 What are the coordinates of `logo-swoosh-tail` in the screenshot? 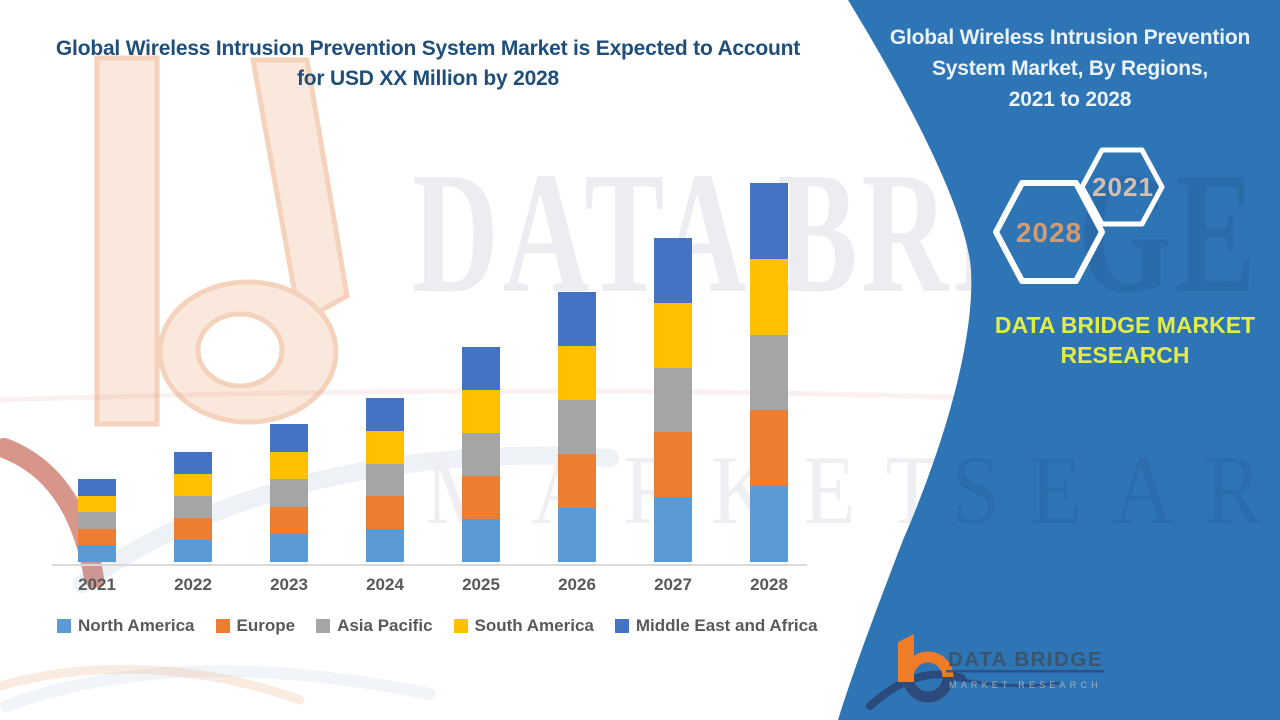 It's located at (1008, 682).